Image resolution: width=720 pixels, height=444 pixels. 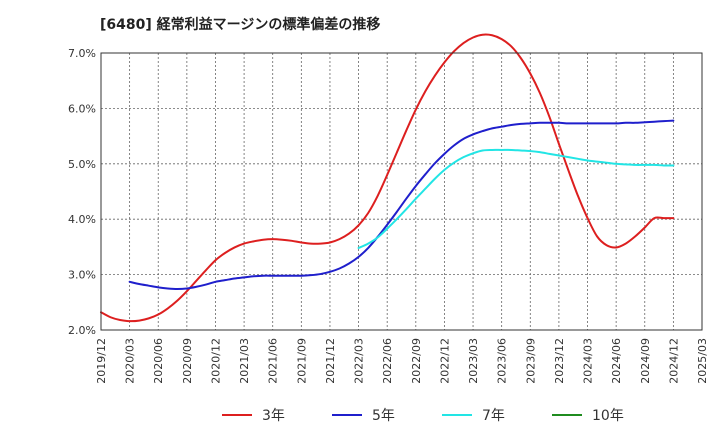 What do you see at coordinates (82, 275) in the screenshot?
I see `y-tick-label: 3.0%` at bounding box center [82, 275].